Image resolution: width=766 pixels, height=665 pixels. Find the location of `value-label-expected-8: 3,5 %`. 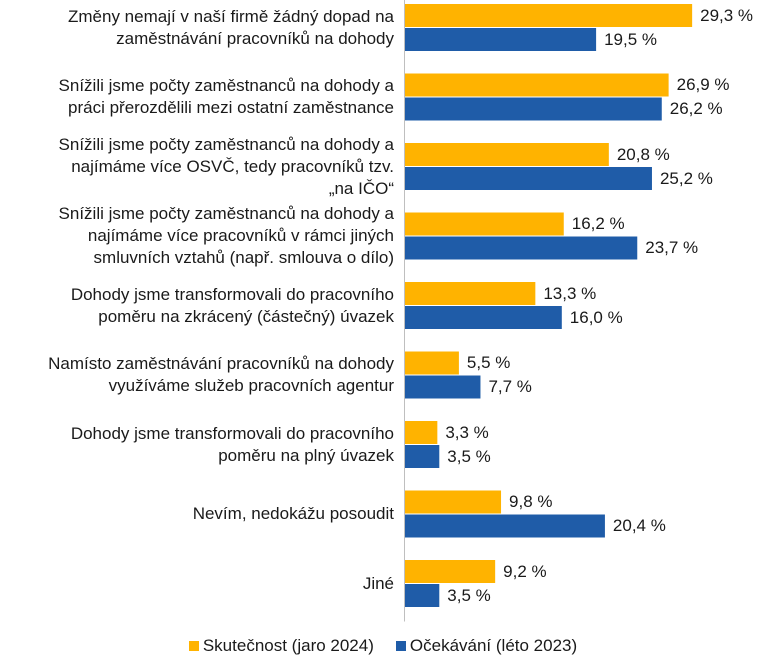

value-label-expected-8: 3,5 % is located at coordinates (469, 595).